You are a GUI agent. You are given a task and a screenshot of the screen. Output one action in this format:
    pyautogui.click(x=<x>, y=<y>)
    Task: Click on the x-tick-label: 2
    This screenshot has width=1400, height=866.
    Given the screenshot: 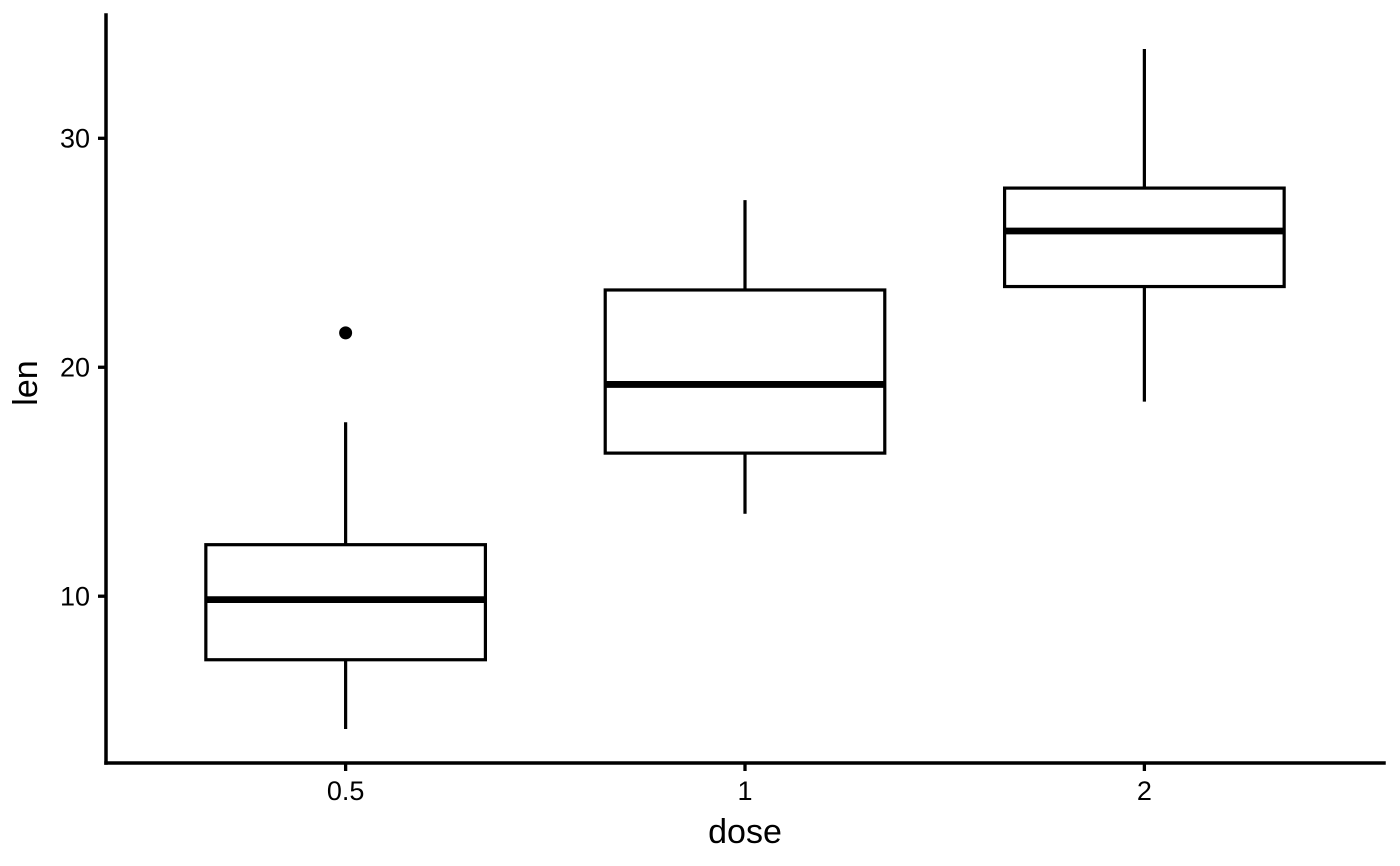 What is the action you would take?
    pyautogui.click(x=1144, y=791)
    